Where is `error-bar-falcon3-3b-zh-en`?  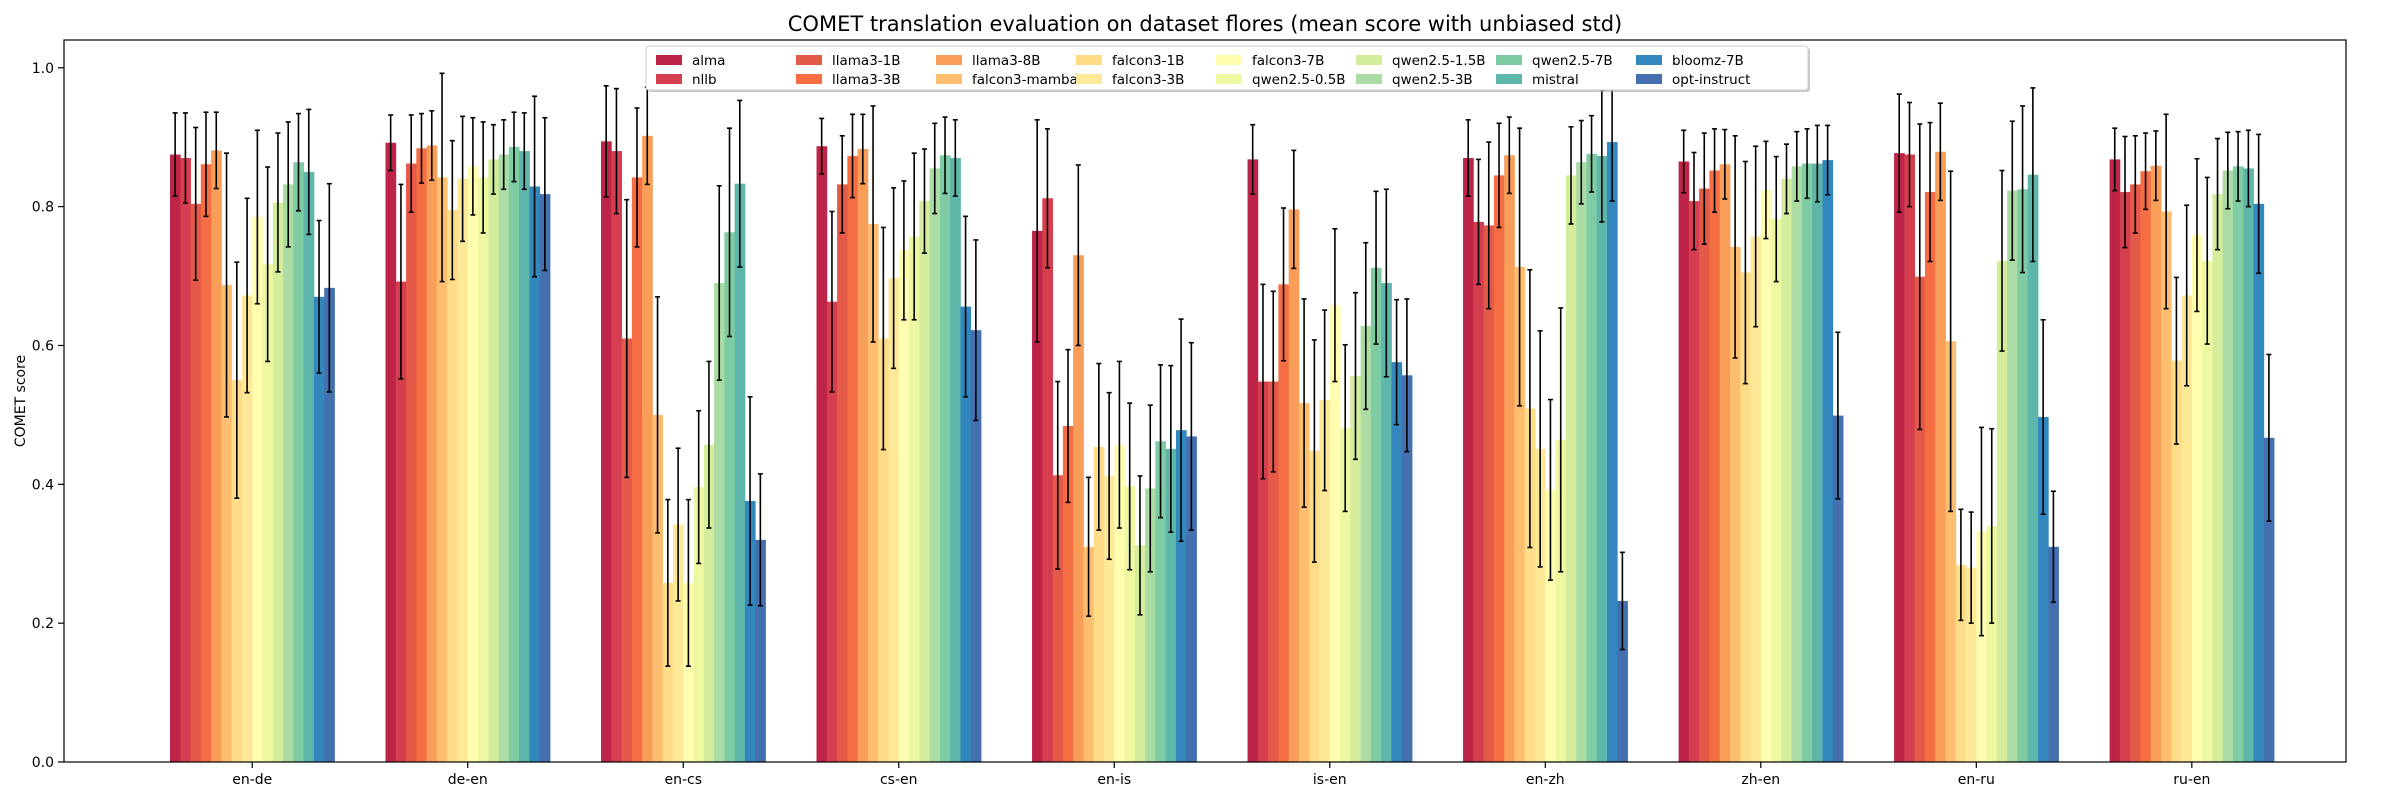
error-bar-falcon3-3b-zh-en is located at coordinates (1756, 236).